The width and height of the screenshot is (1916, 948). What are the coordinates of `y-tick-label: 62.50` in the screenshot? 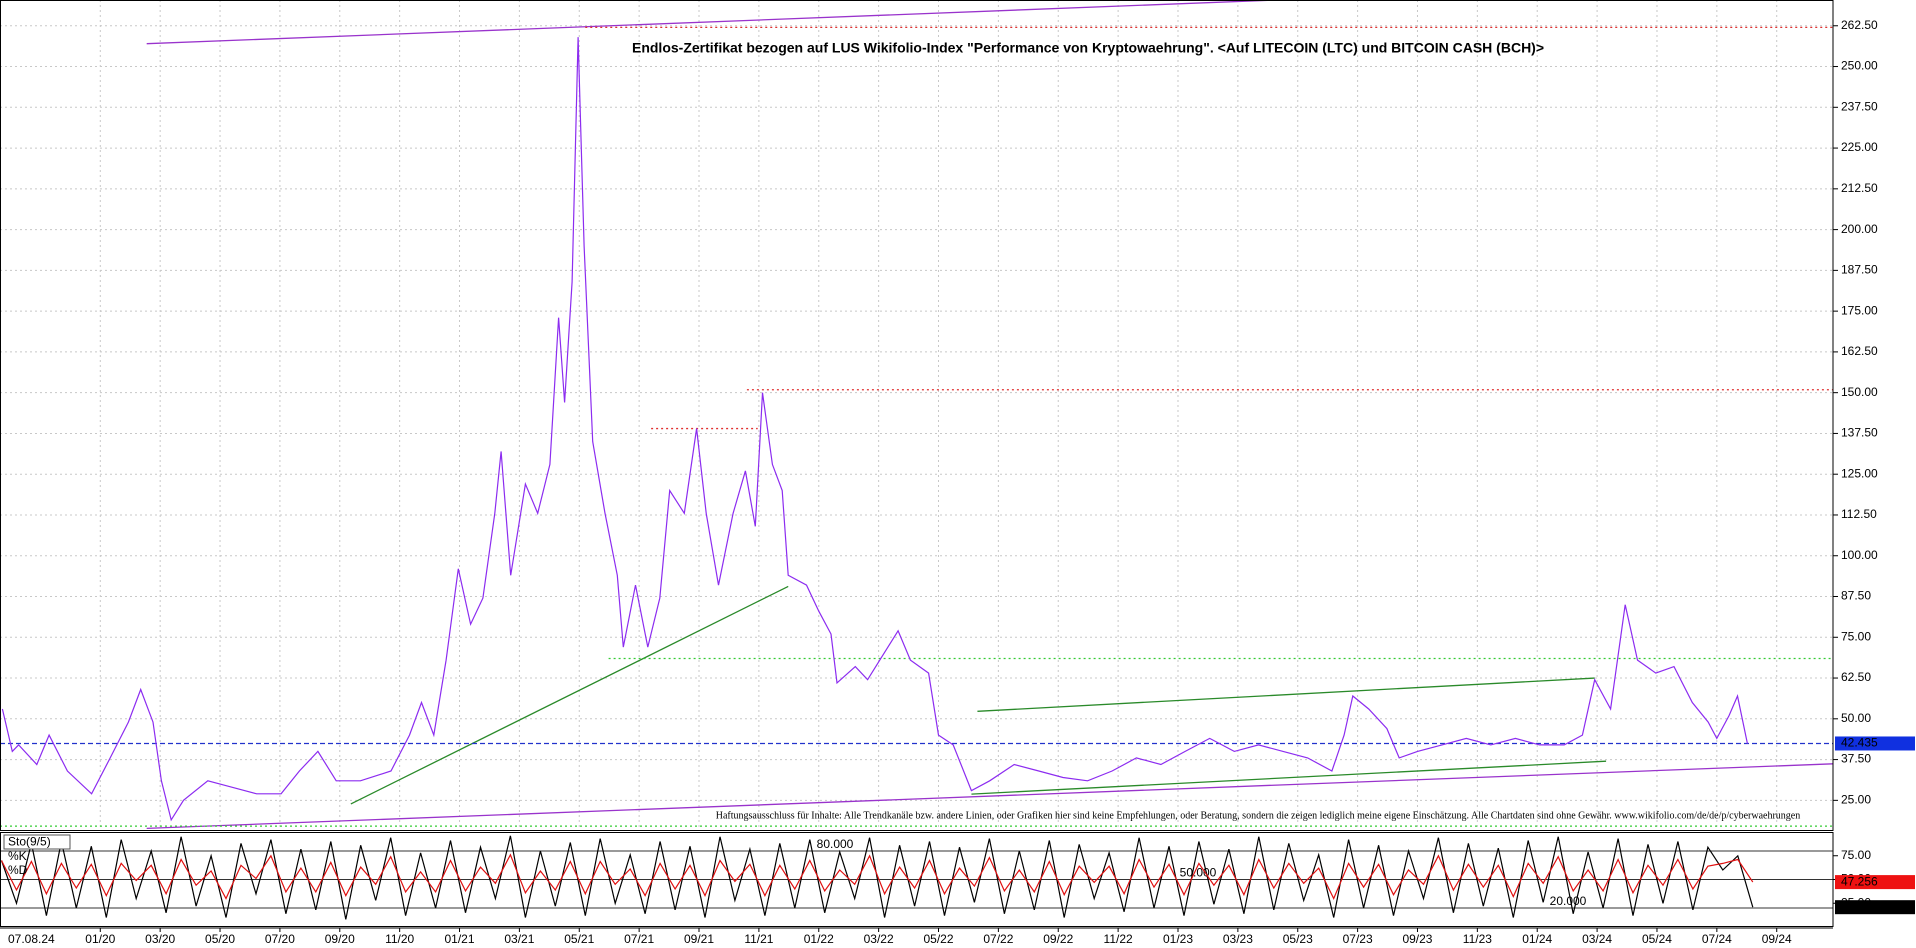 It's located at (1856, 677).